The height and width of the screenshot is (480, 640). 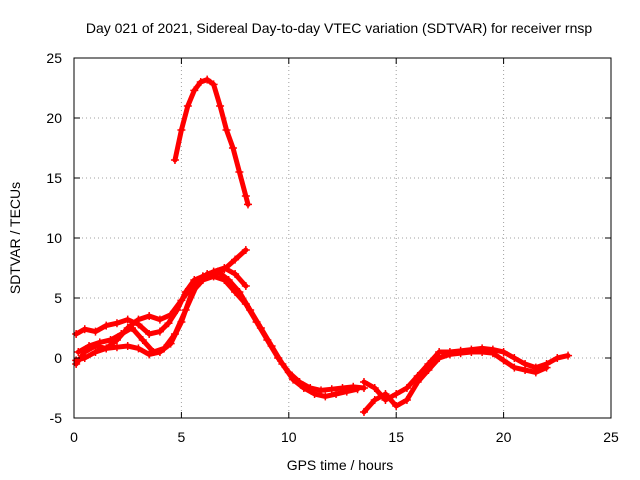 I want to click on y-tick-label: 0, so click(x=58, y=358).